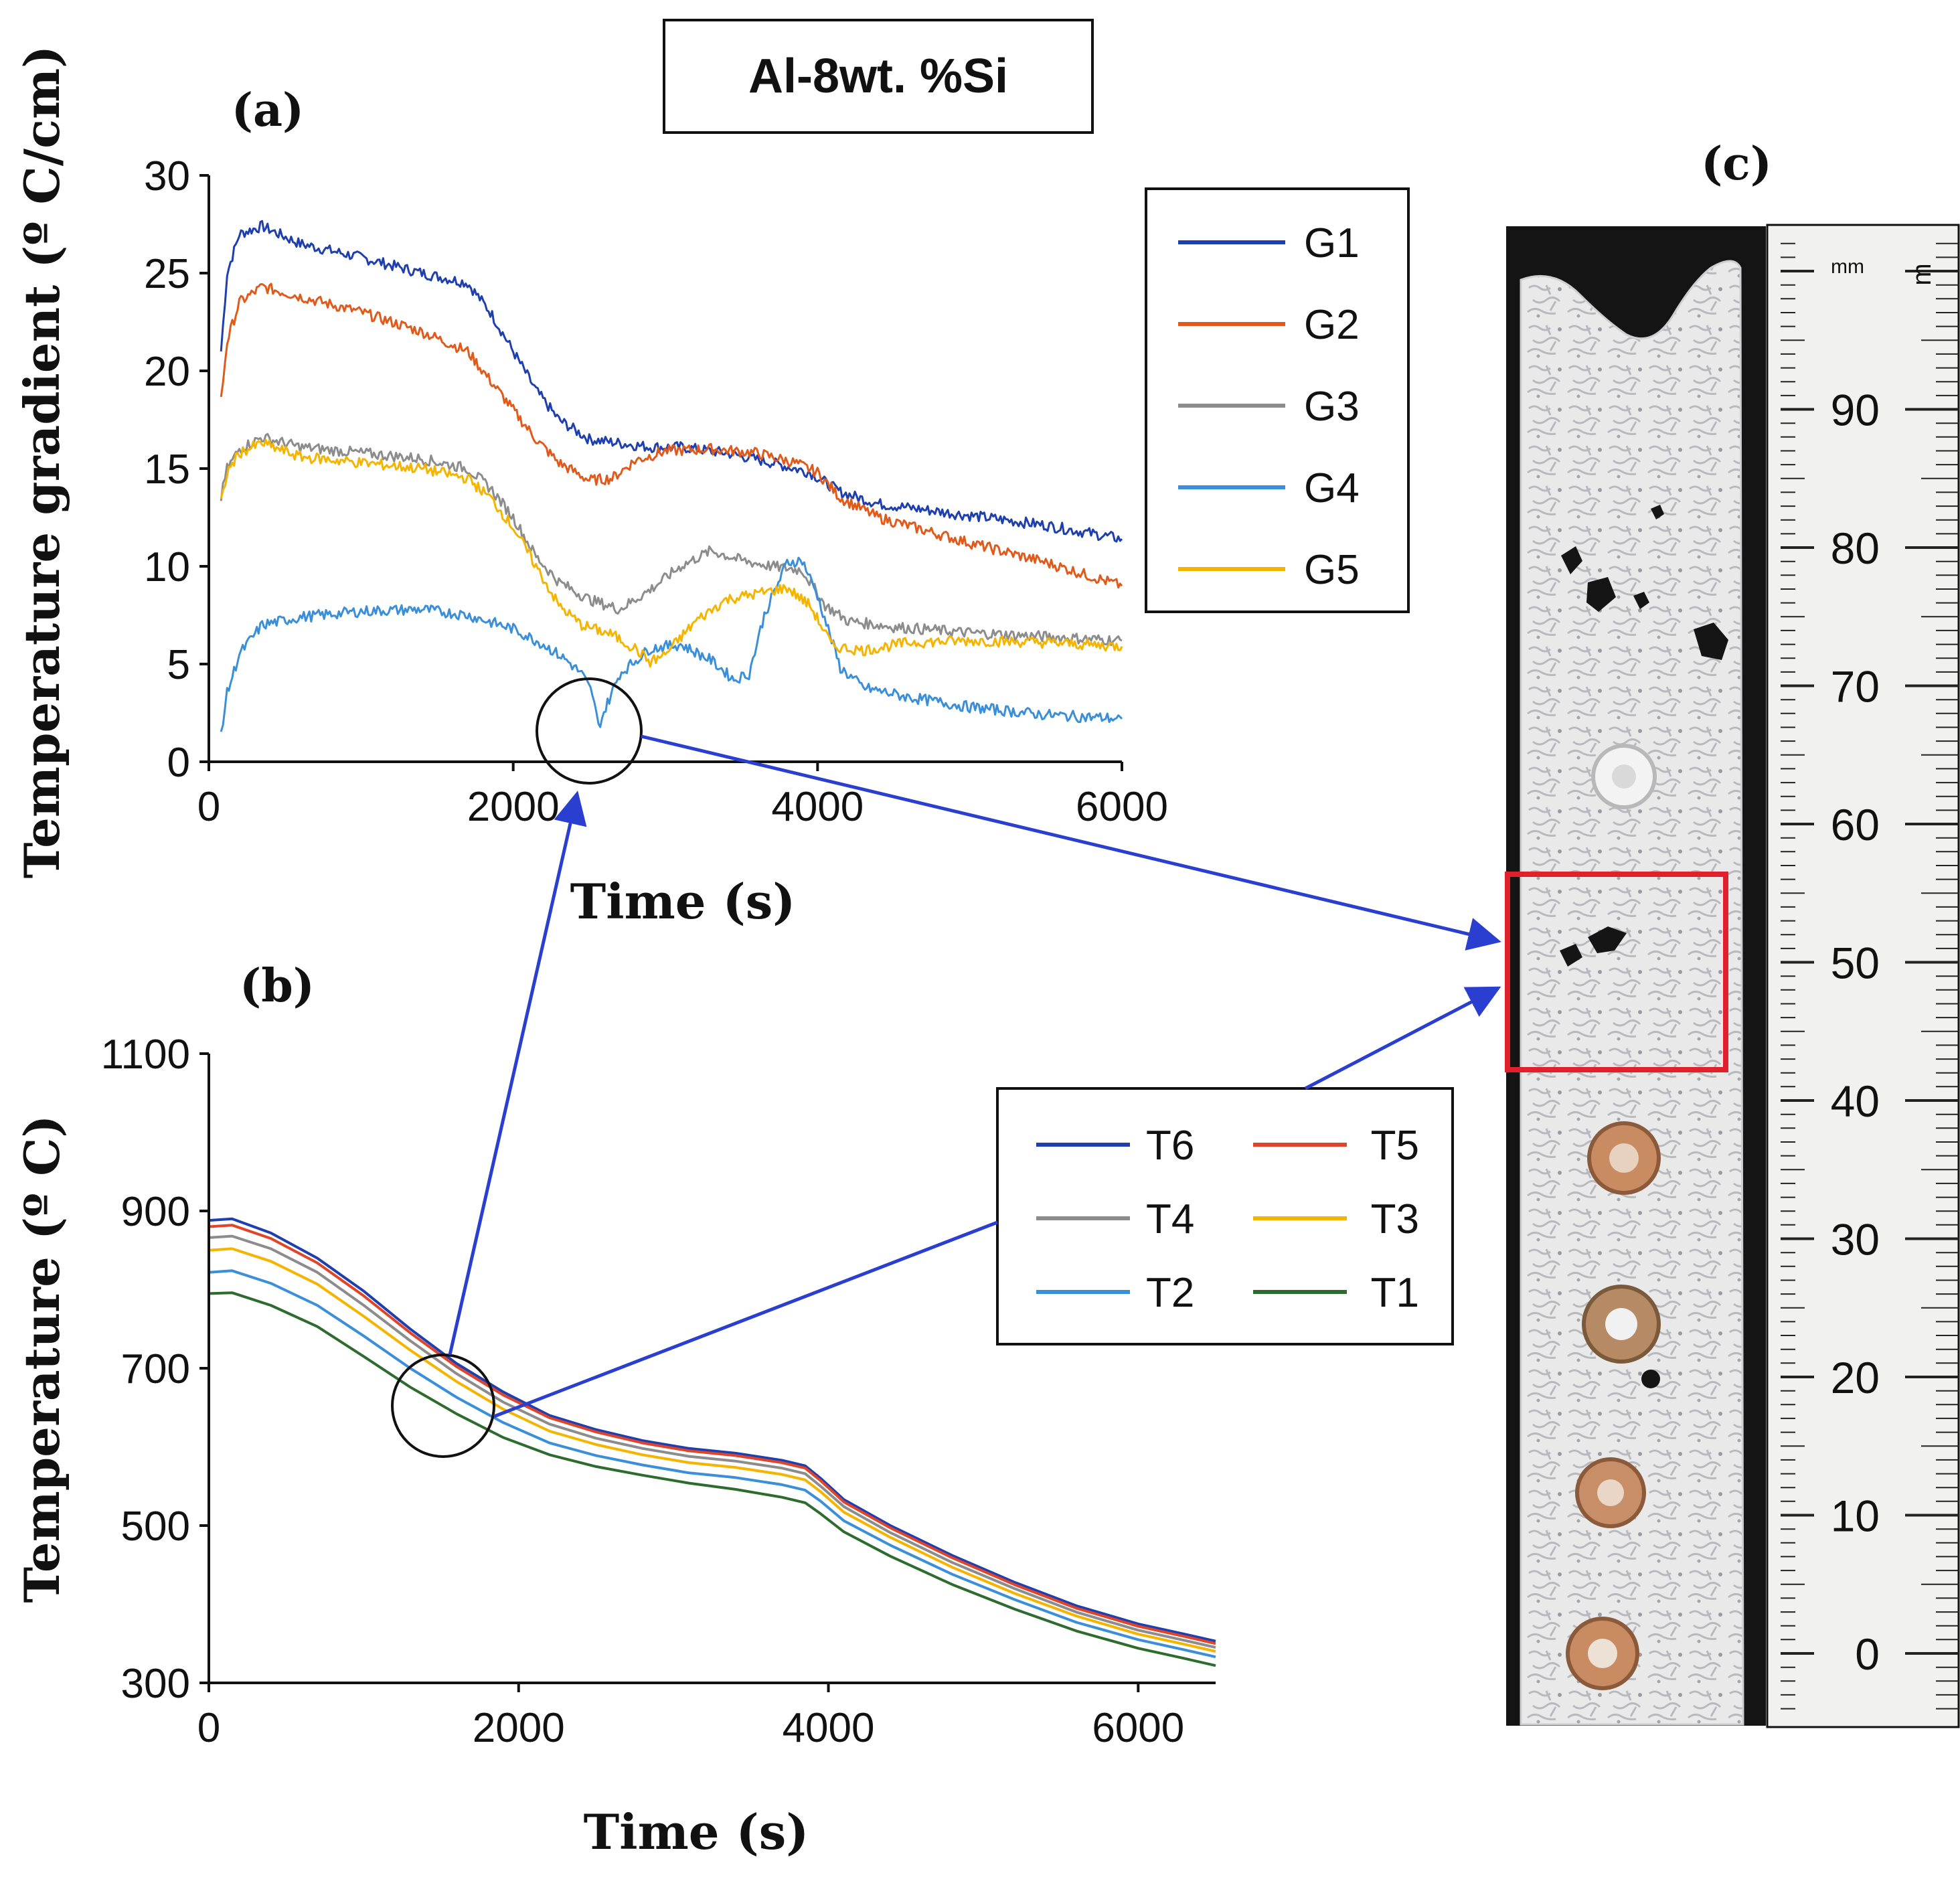 The height and width of the screenshot is (1877, 1960). I want to click on b-x-tick-label: 6000, so click(1138, 1728).